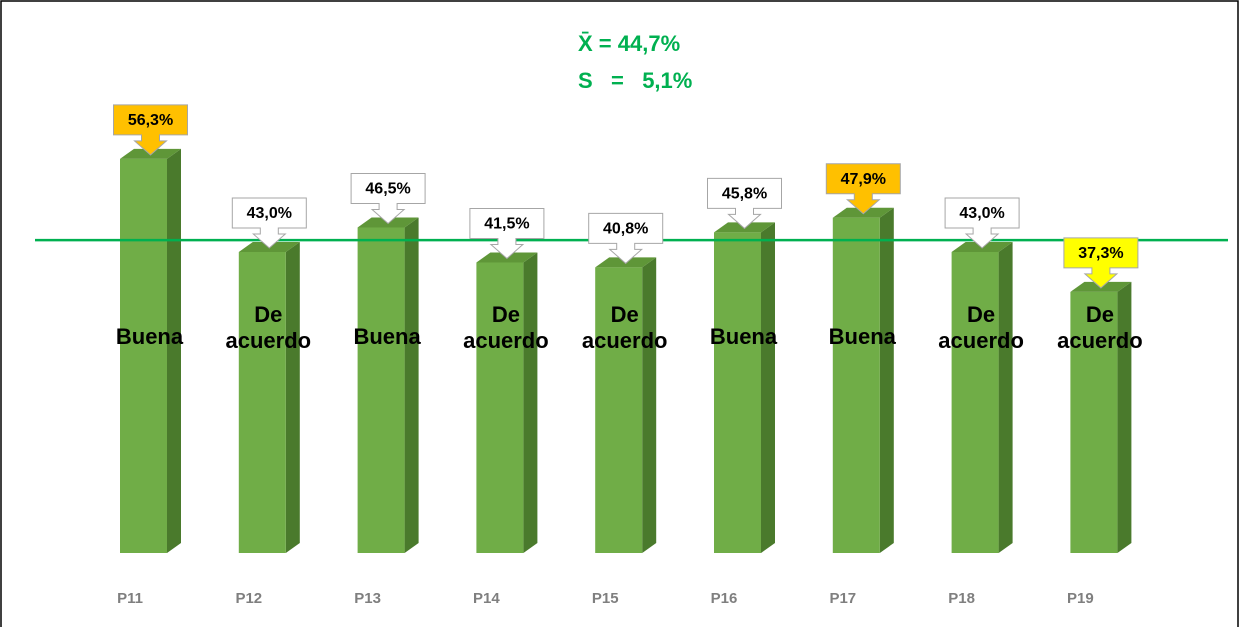 This screenshot has width=1246, height=627. Describe the element at coordinates (625, 229) in the screenshot. I see `value-label: 40,8%` at that location.